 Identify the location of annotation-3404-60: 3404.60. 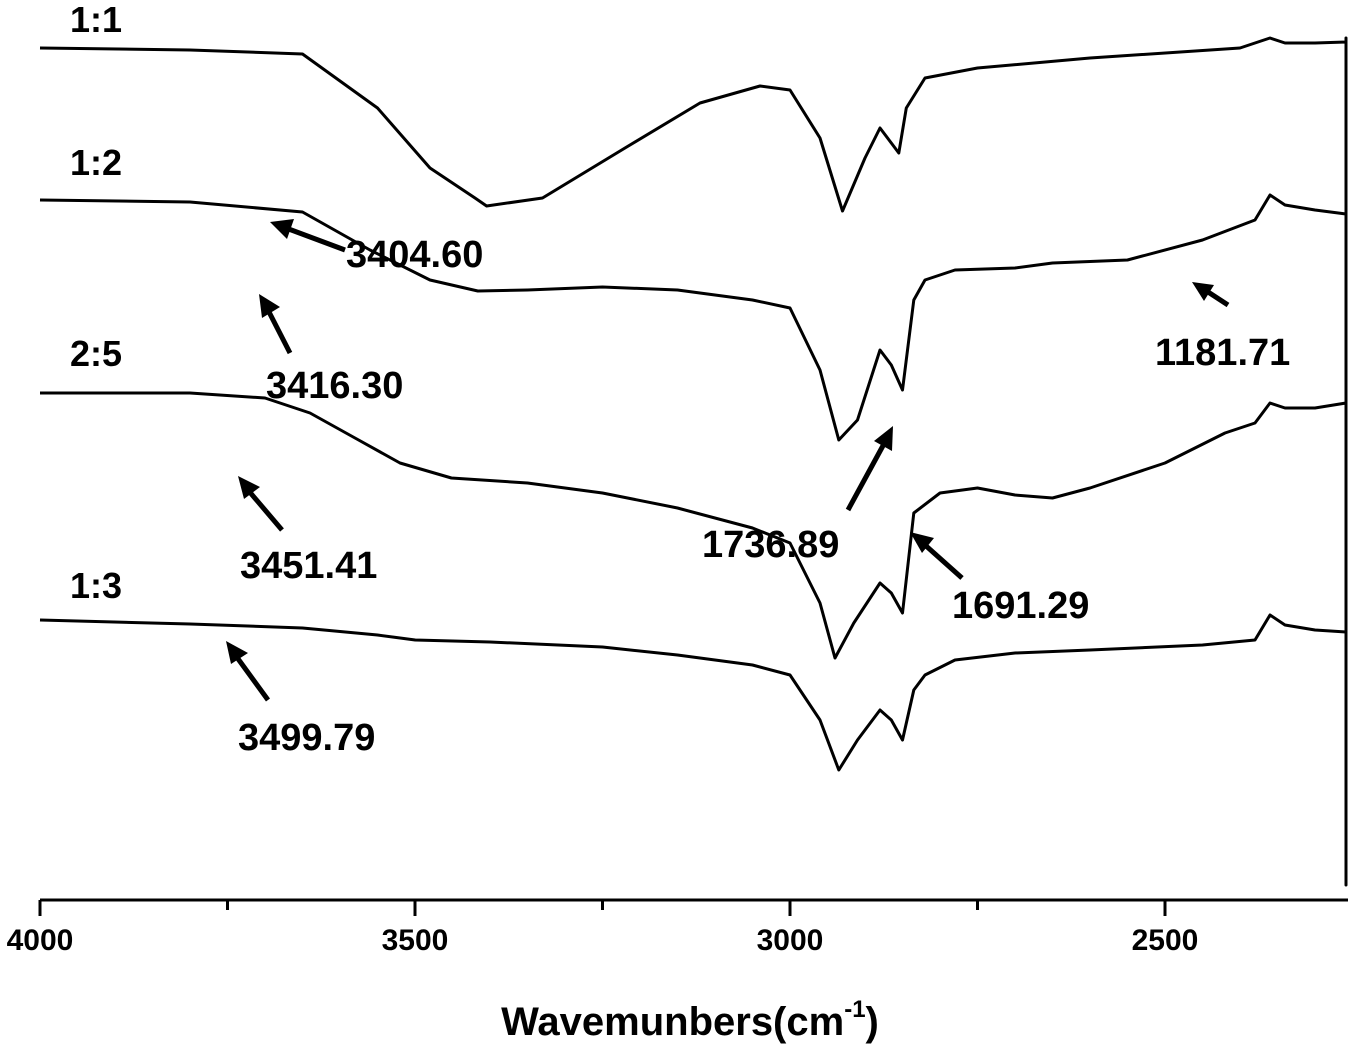
(414, 255).